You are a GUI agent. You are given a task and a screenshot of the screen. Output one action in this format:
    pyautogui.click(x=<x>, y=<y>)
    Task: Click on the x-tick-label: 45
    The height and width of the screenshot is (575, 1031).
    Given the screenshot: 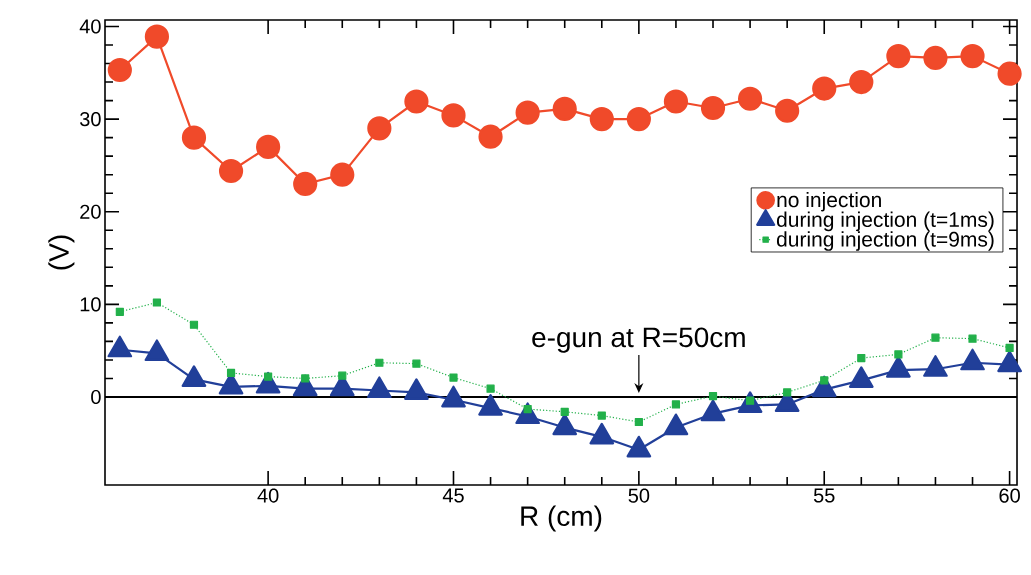 What is the action you would take?
    pyautogui.click(x=453, y=495)
    